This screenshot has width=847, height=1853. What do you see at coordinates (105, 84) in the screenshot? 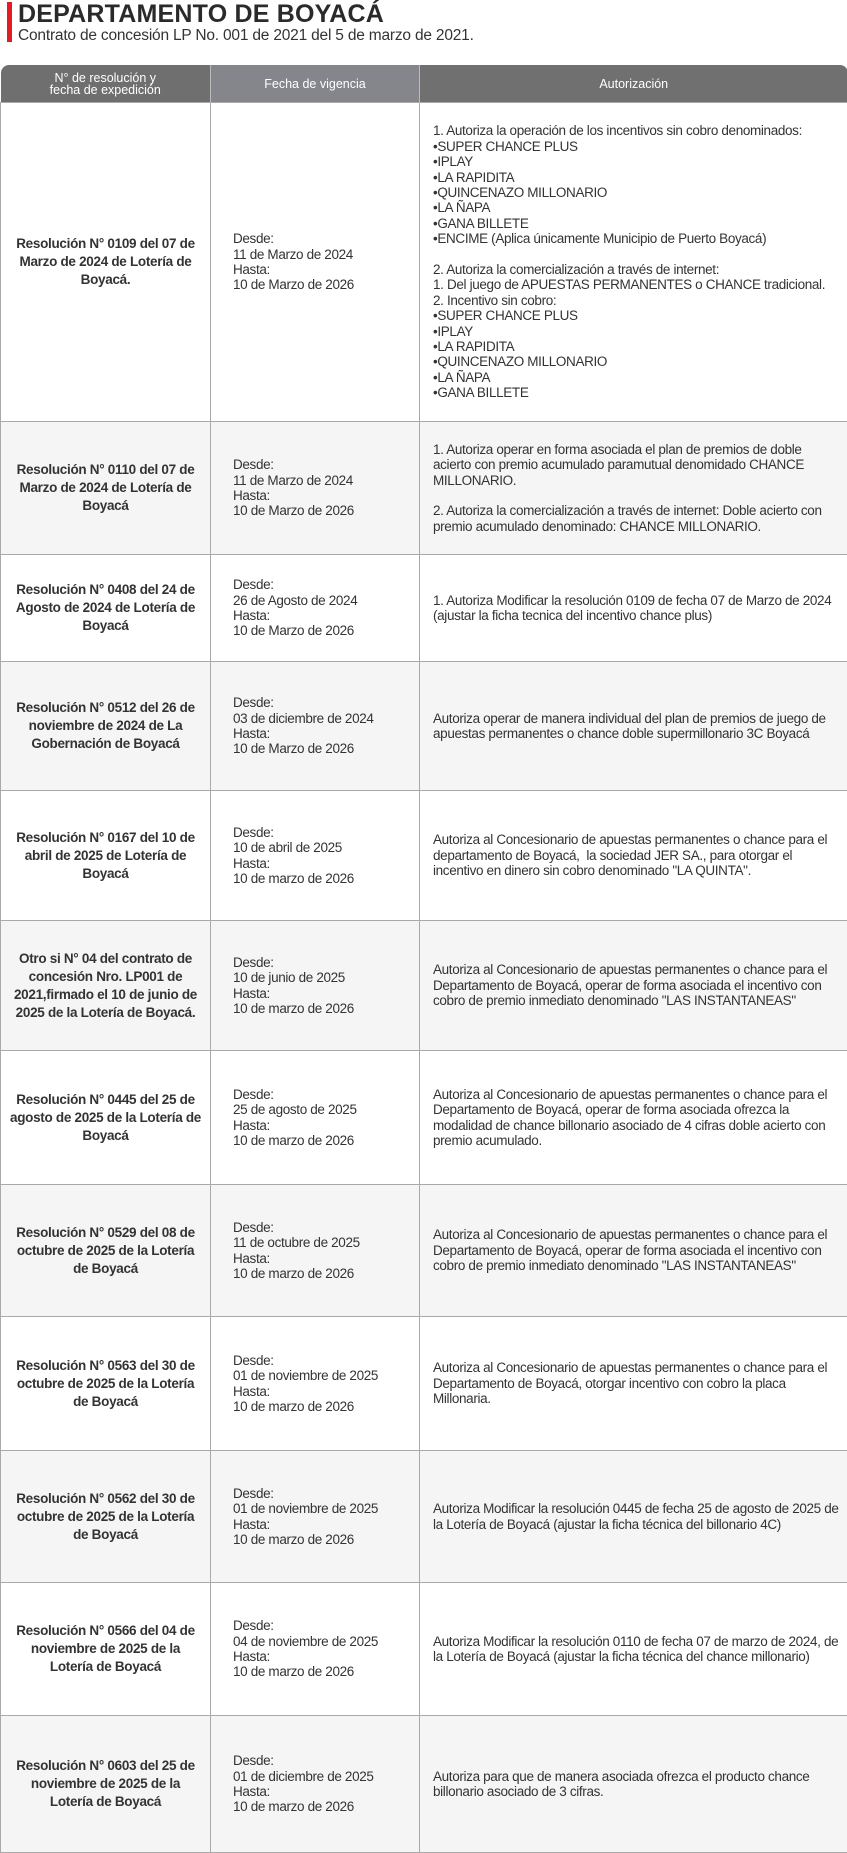
I see `column-header-resolucion: N° de resolución y fecha de expedición` at bounding box center [105, 84].